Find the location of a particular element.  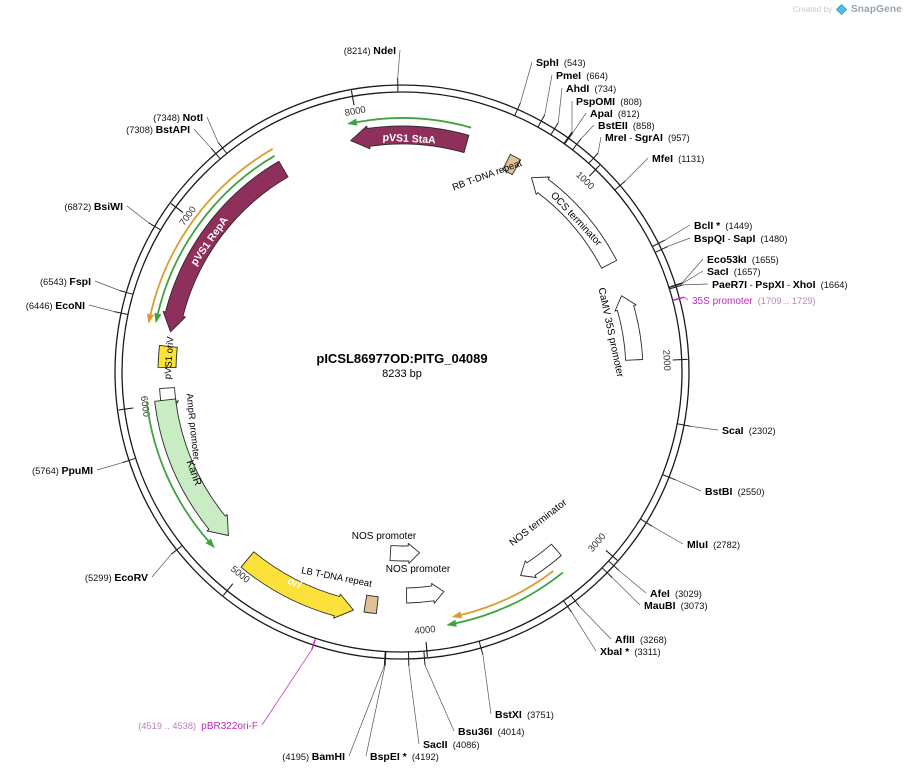

feature-ori is located at coordinates (297, 585).